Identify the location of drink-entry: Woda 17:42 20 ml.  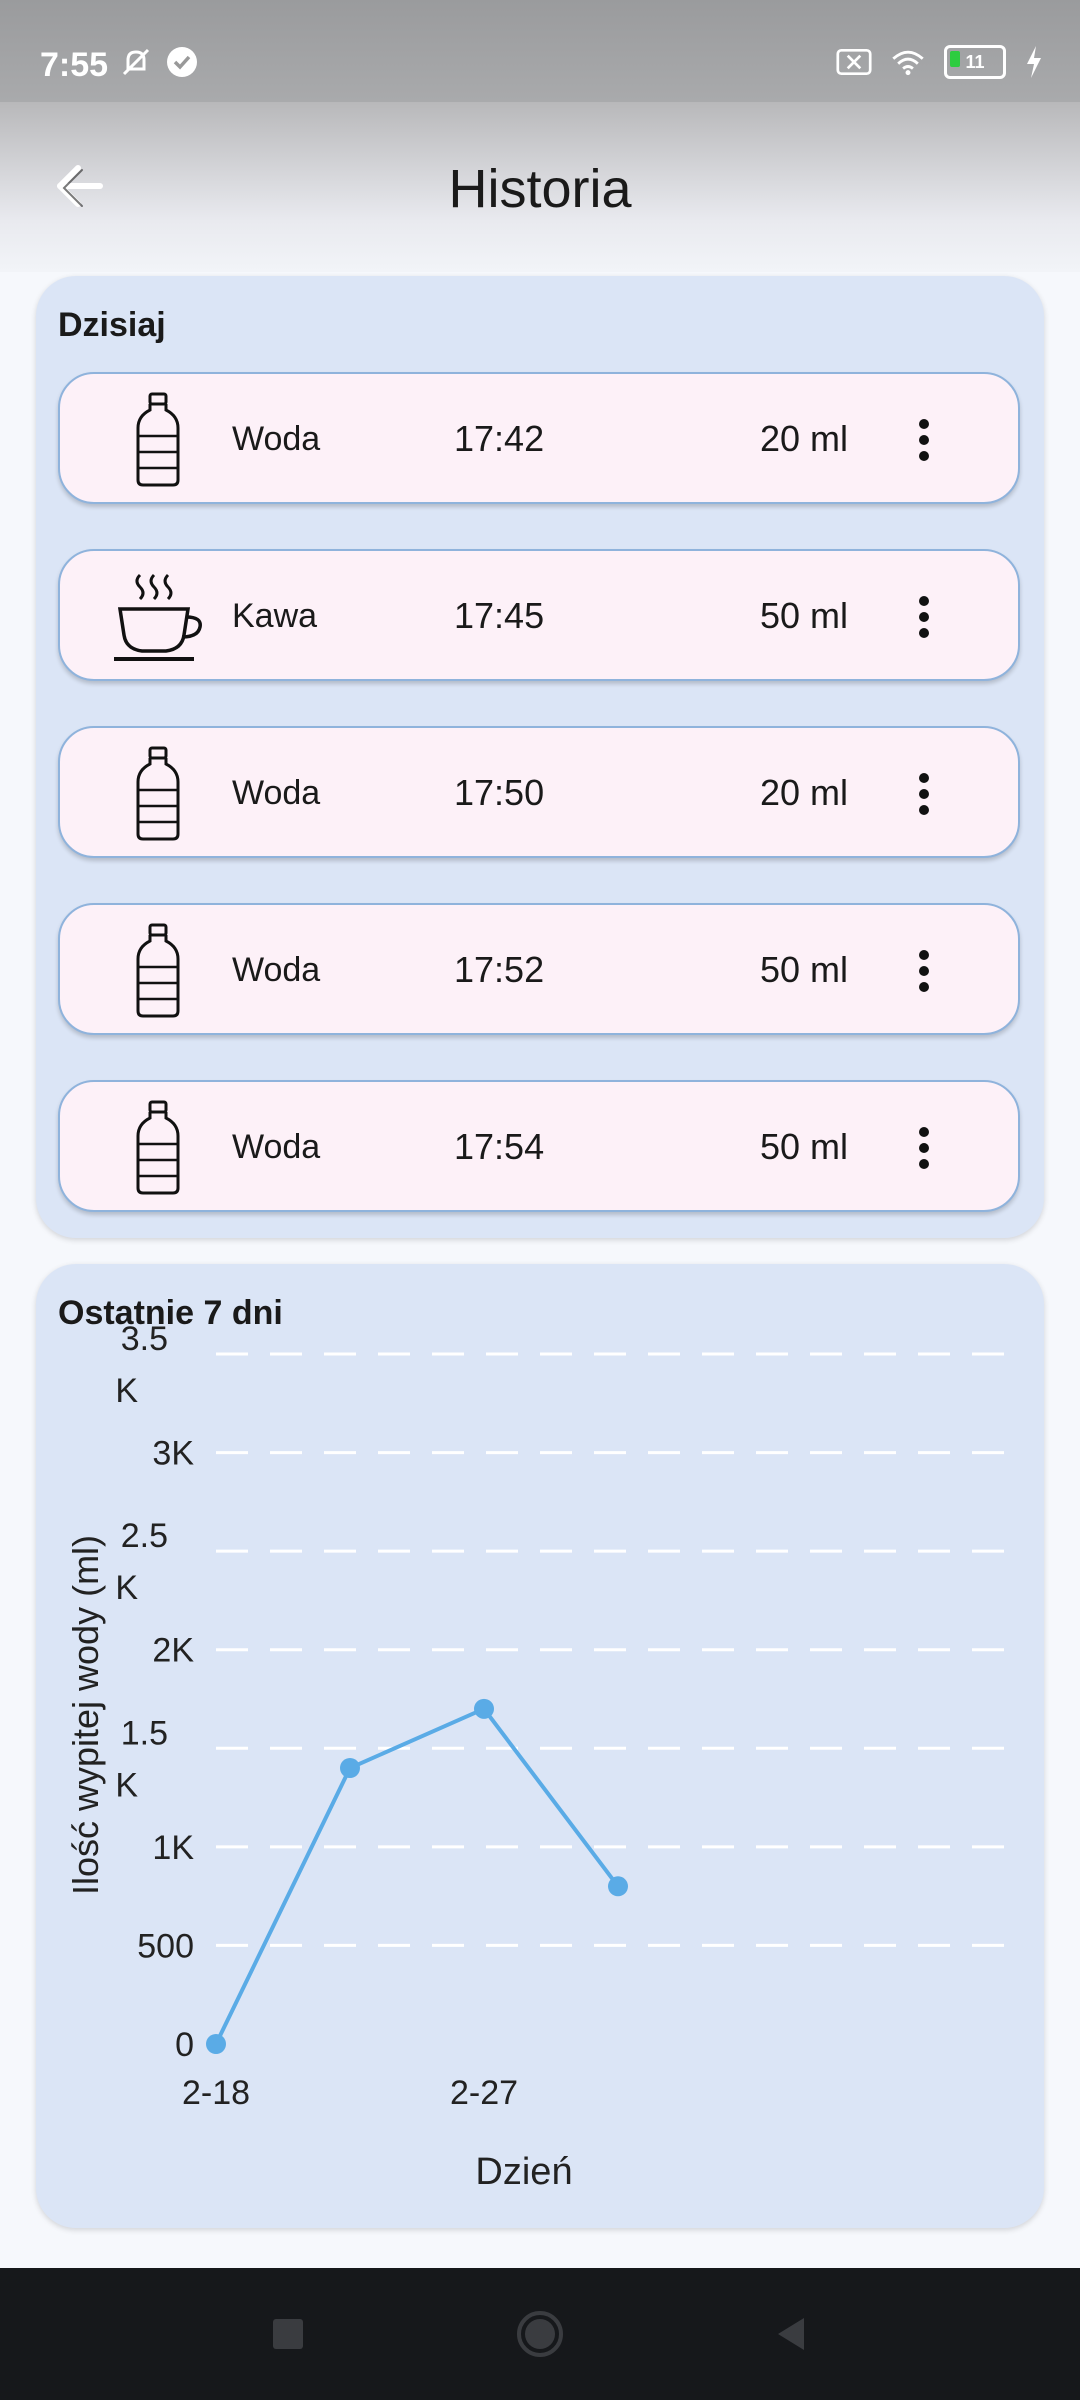
(539, 438).